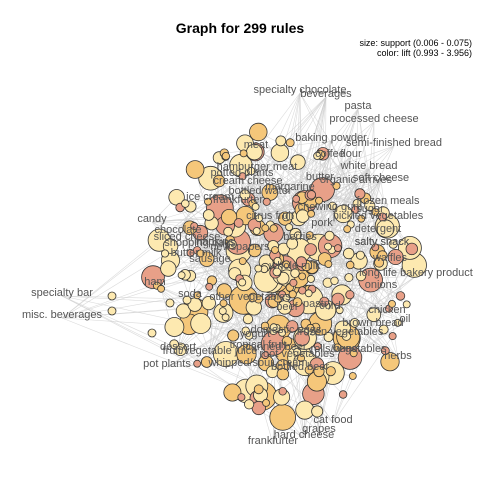 The image size is (480, 480). I want to click on item-label: napkins, so click(215, 242).